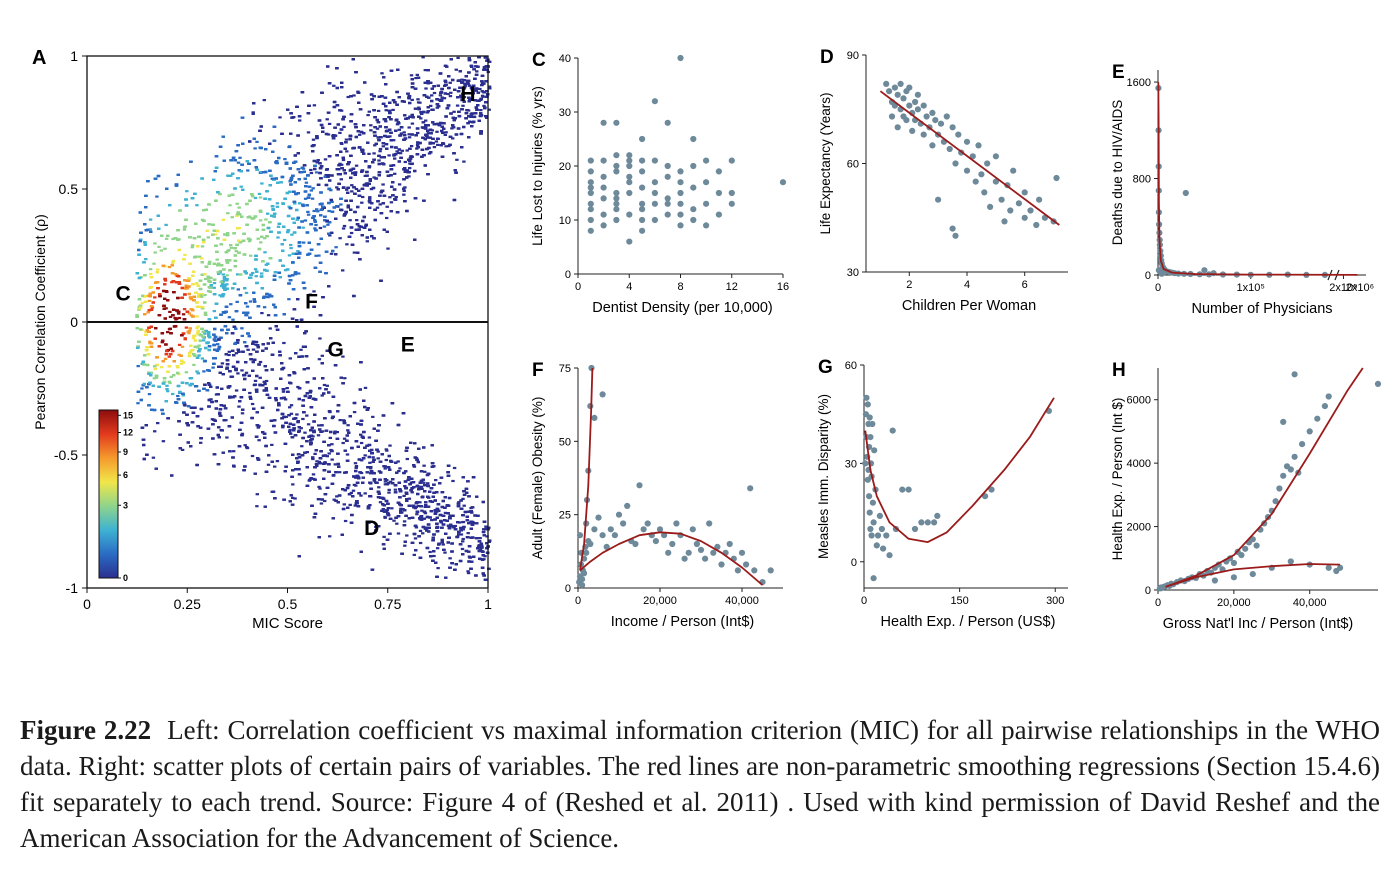 Image resolution: width=1398 pixels, height=876 pixels. Describe the element at coordinates (39, 58) in the screenshot. I see `panel-label: A` at that location.